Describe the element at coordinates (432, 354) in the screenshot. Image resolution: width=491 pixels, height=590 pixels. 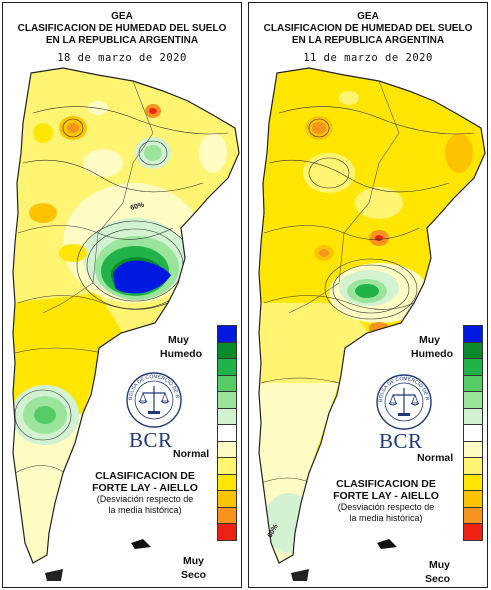
I see `legend-humedo-label-right: Humedo` at that location.